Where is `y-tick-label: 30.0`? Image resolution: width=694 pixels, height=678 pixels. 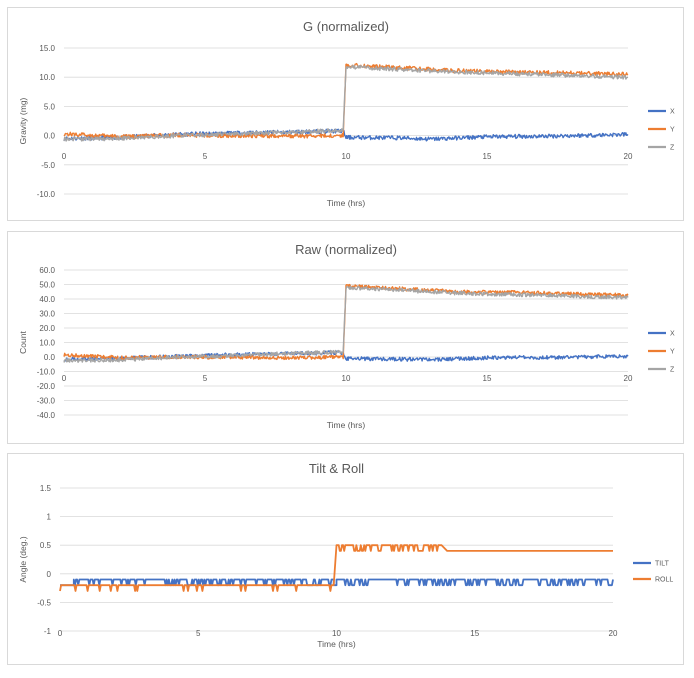
y-tick-label: 30.0 is located at coordinates (47, 314).